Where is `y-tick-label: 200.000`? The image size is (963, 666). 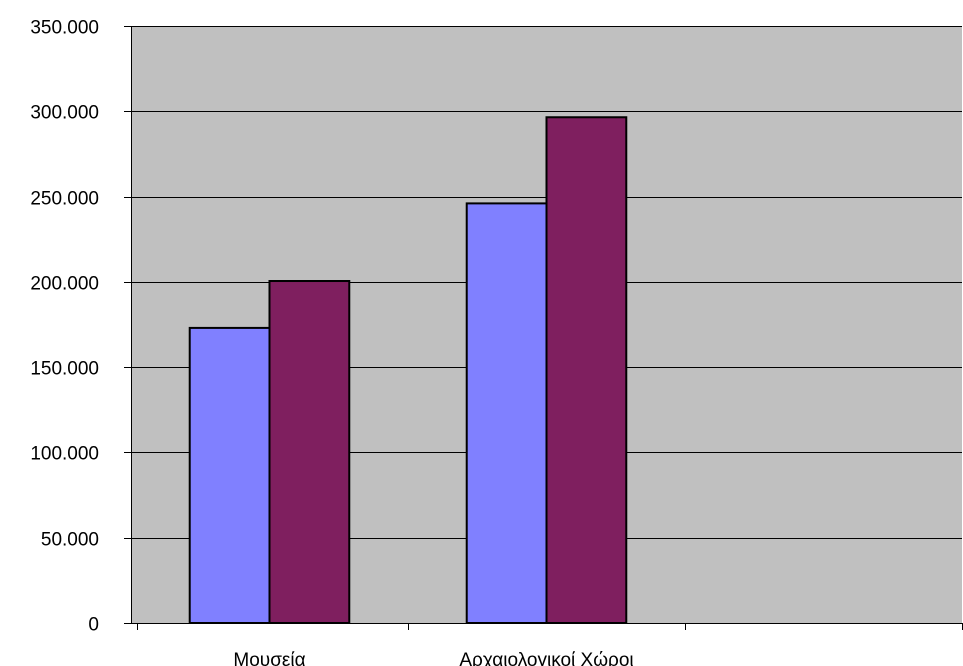
y-tick-label: 200.000 is located at coordinates (64, 284).